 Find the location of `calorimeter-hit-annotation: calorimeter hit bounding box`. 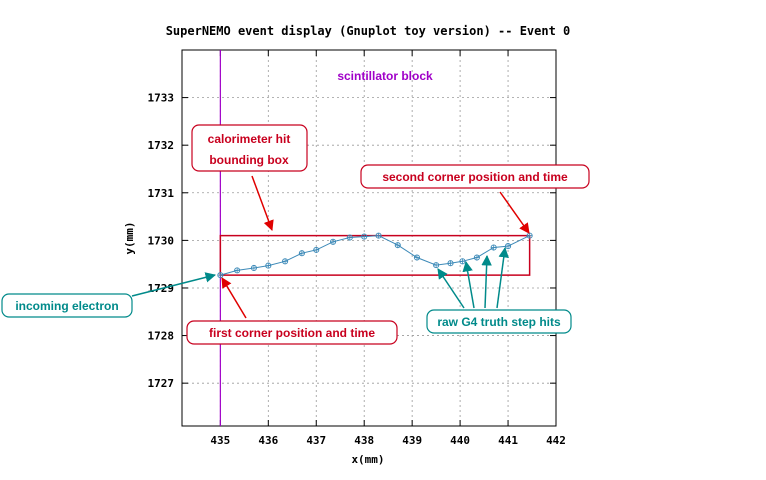

calorimeter-hit-annotation: calorimeter hit bounding box is located at coordinates (249, 148).